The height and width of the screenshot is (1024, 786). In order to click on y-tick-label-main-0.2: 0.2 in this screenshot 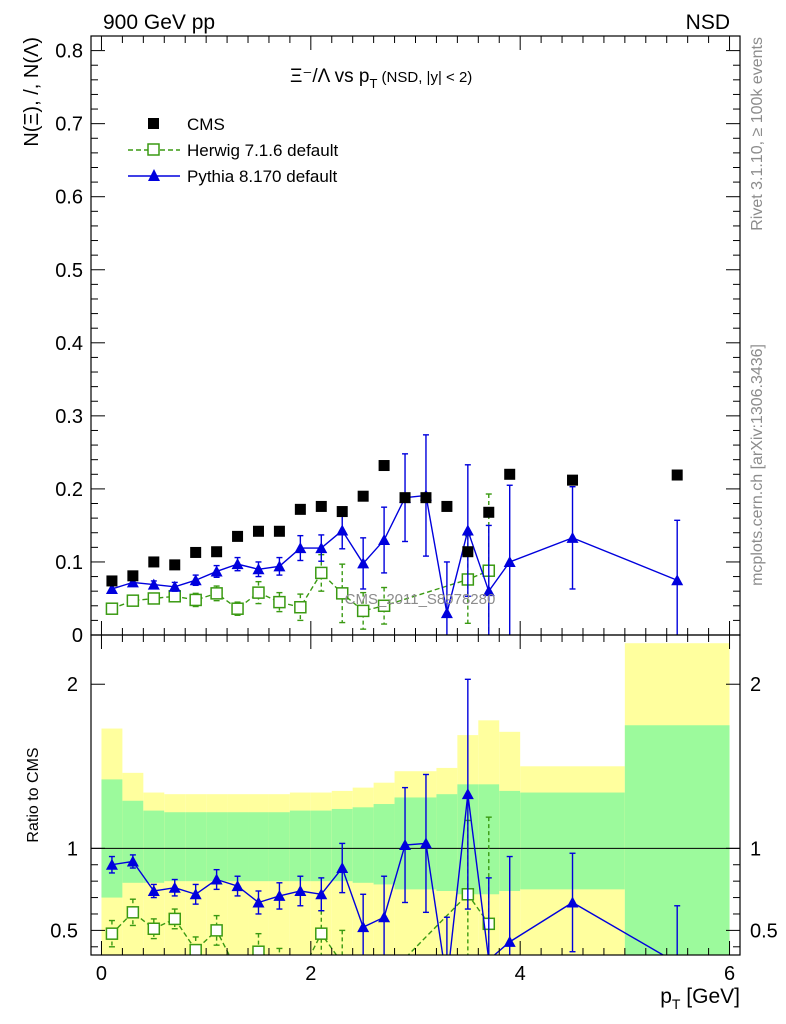, I will do `click(69, 490)`.